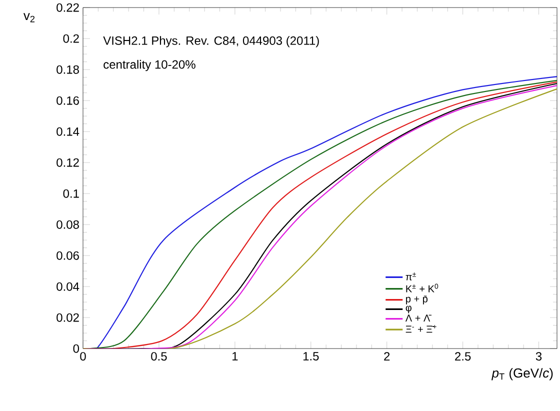 Image resolution: width=560 pixels, height=411 pixels. What do you see at coordinates (67, 318) in the screenshot?
I see `y-tick-label: 0.02` at bounding box center [67, 318].